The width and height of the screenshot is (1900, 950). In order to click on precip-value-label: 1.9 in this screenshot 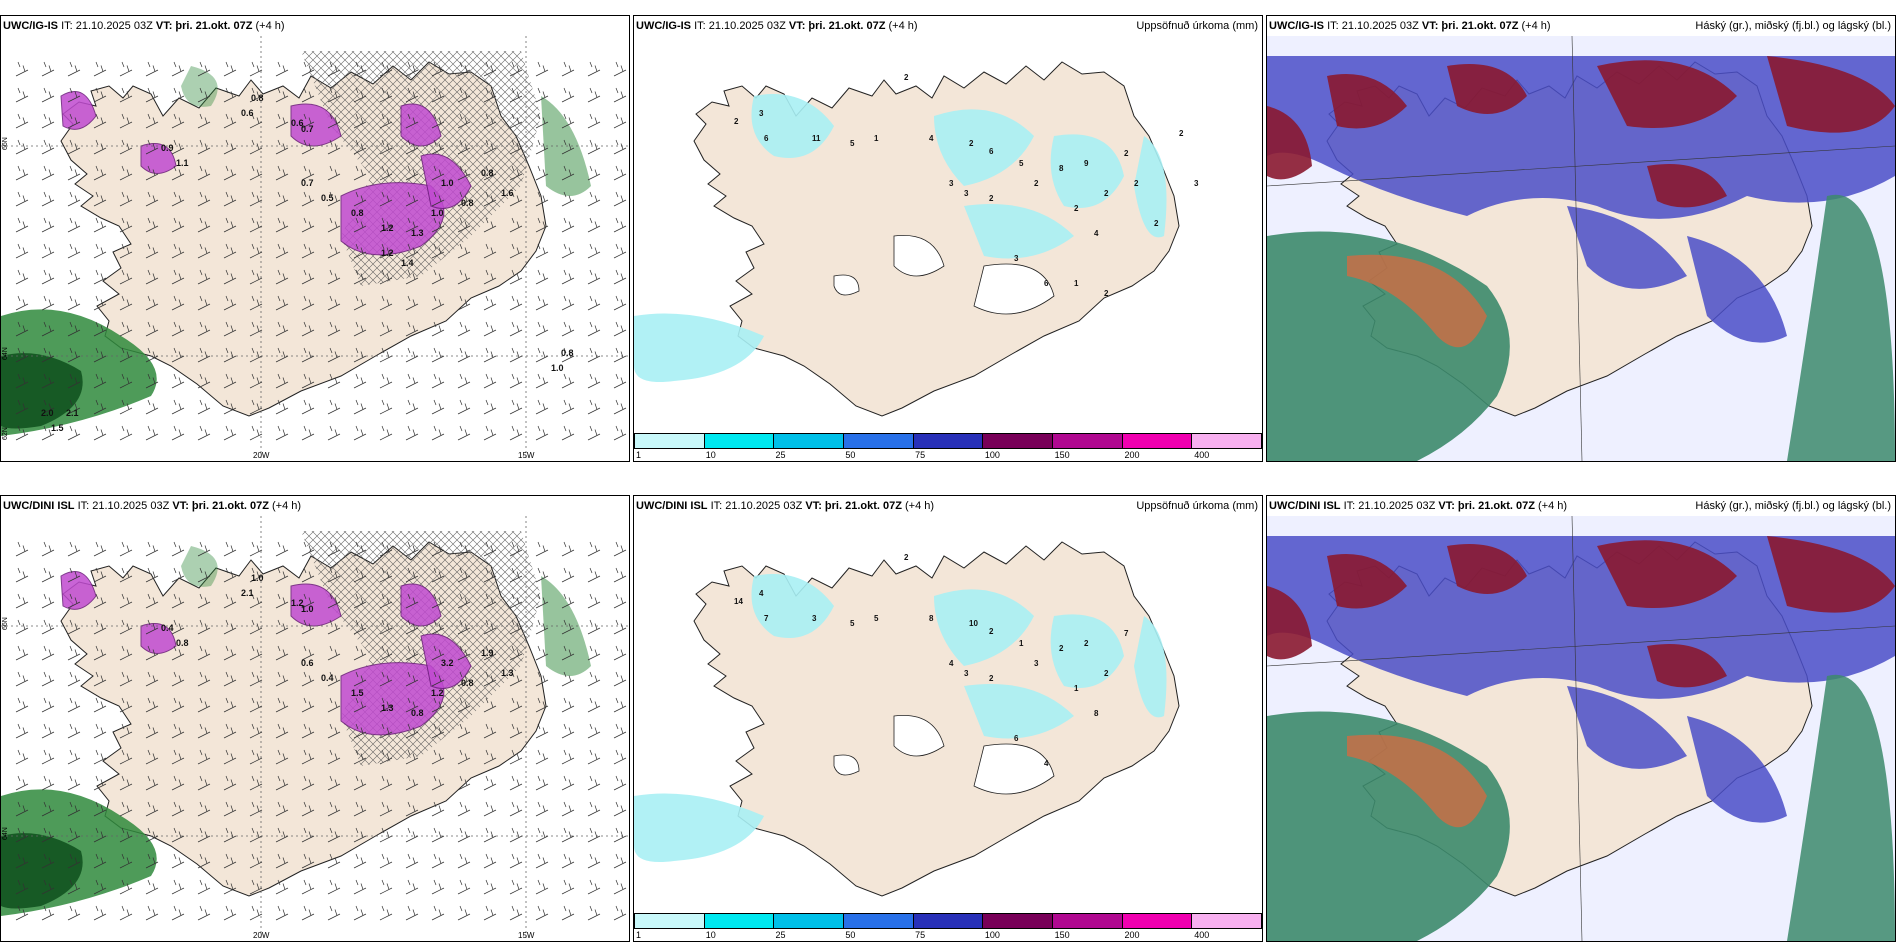, I will do `click(487, 653)`.